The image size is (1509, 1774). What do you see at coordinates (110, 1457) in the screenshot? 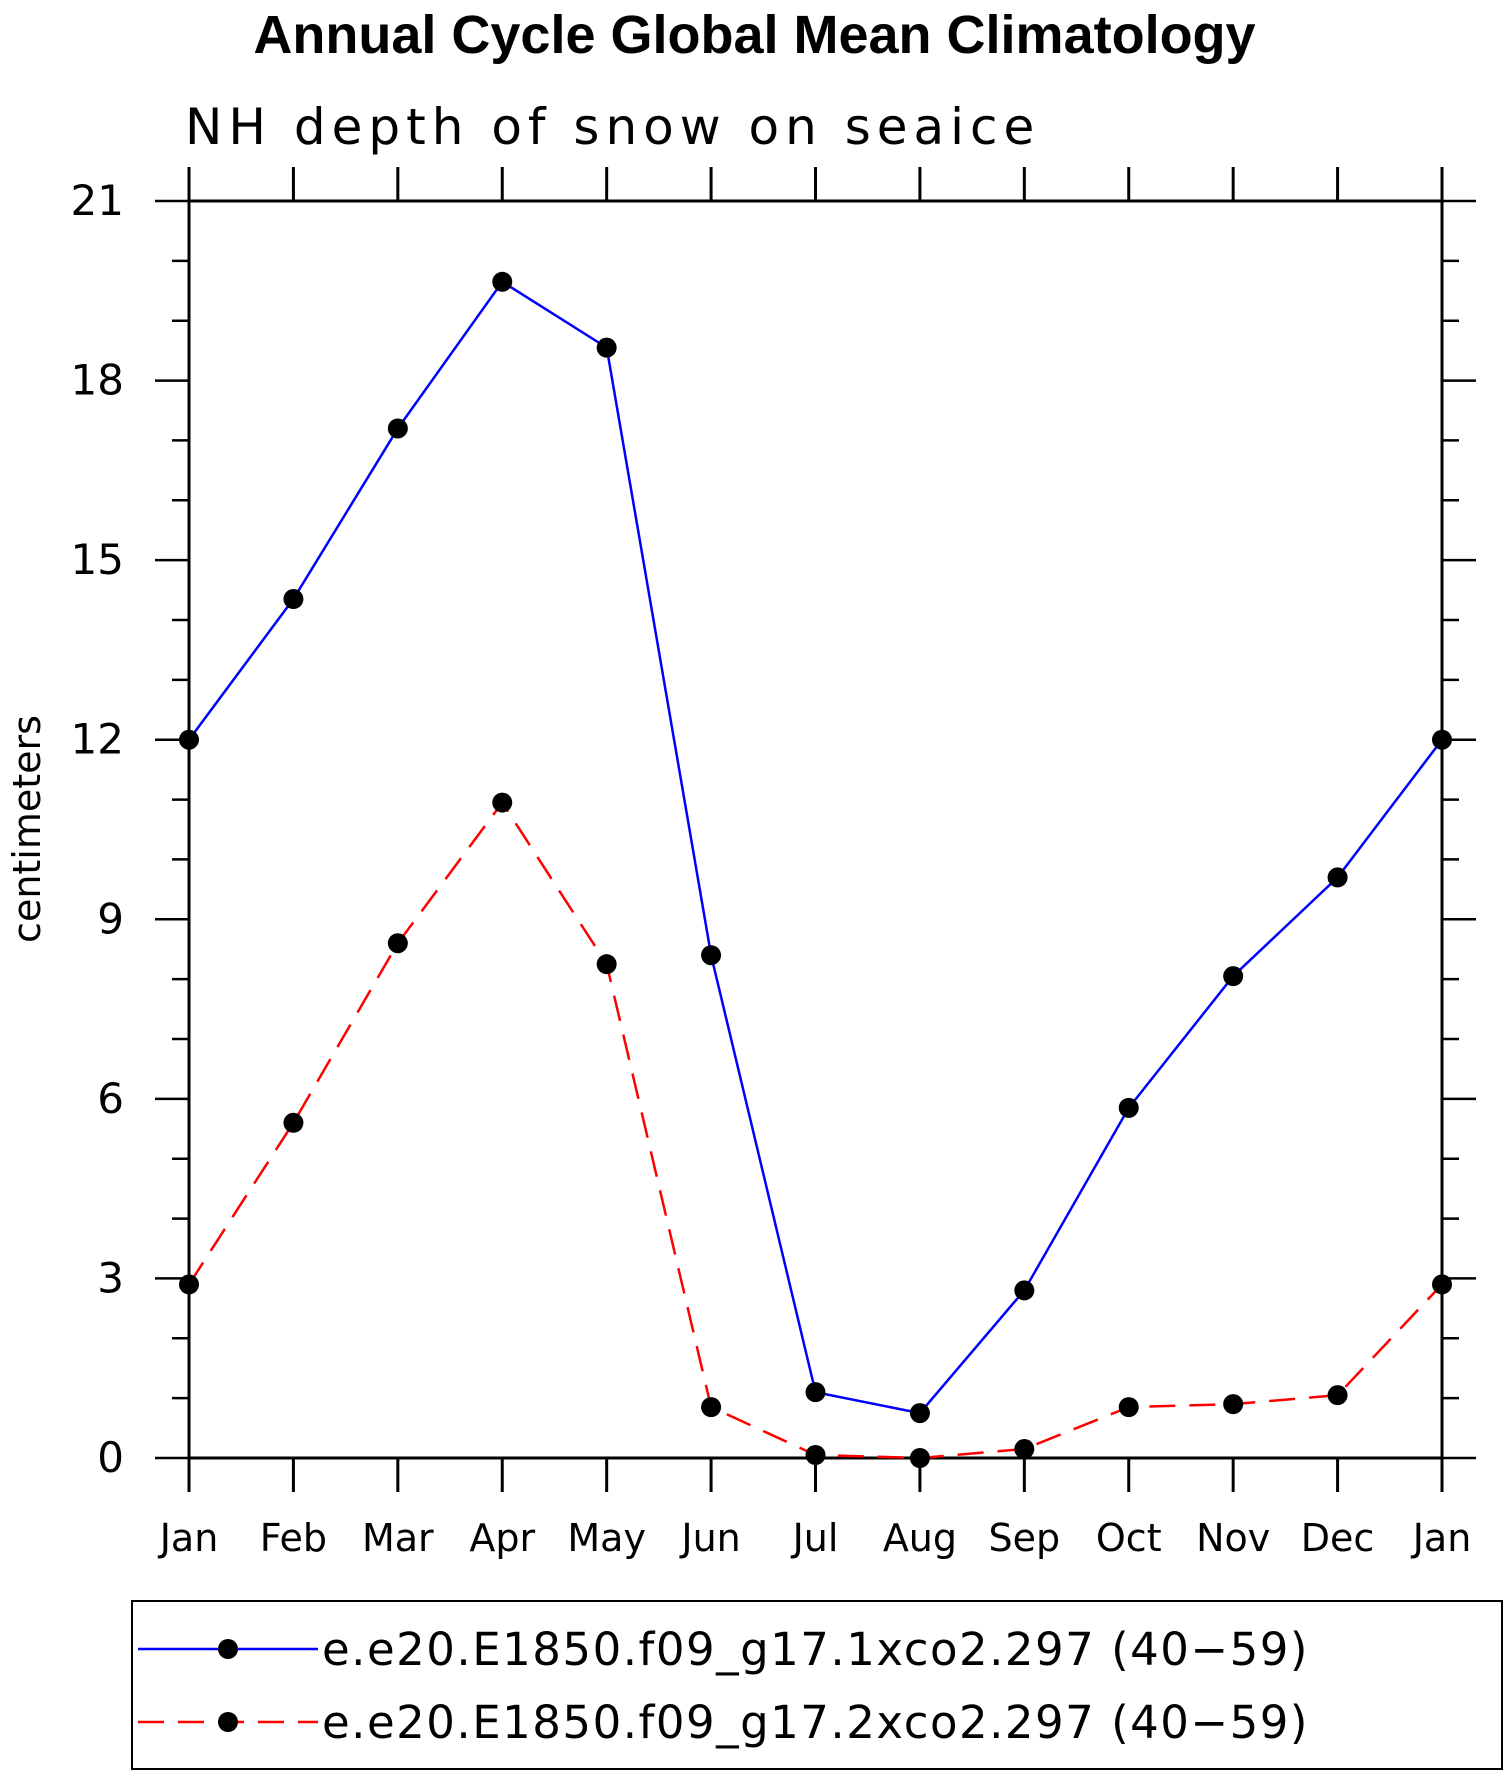
I see `y-tick-label: 0` at bounding box center [110, 1457].